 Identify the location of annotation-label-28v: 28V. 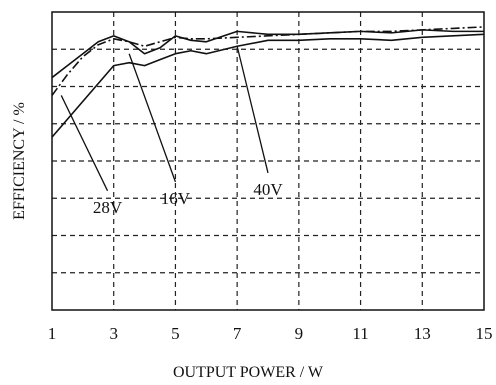
(108, 207).